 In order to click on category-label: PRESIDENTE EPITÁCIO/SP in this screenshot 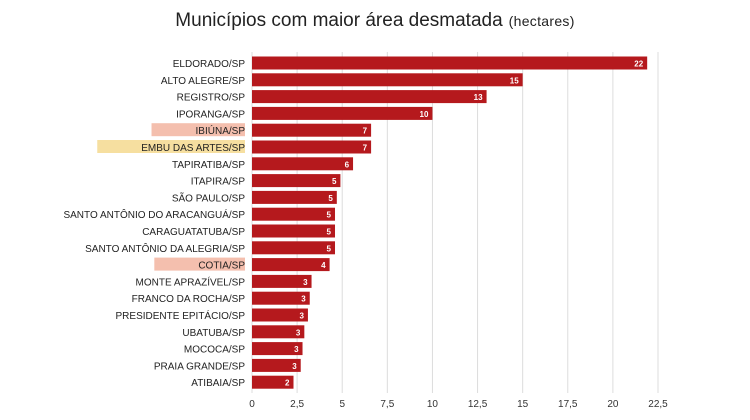, I will do `click(181, 315)`.